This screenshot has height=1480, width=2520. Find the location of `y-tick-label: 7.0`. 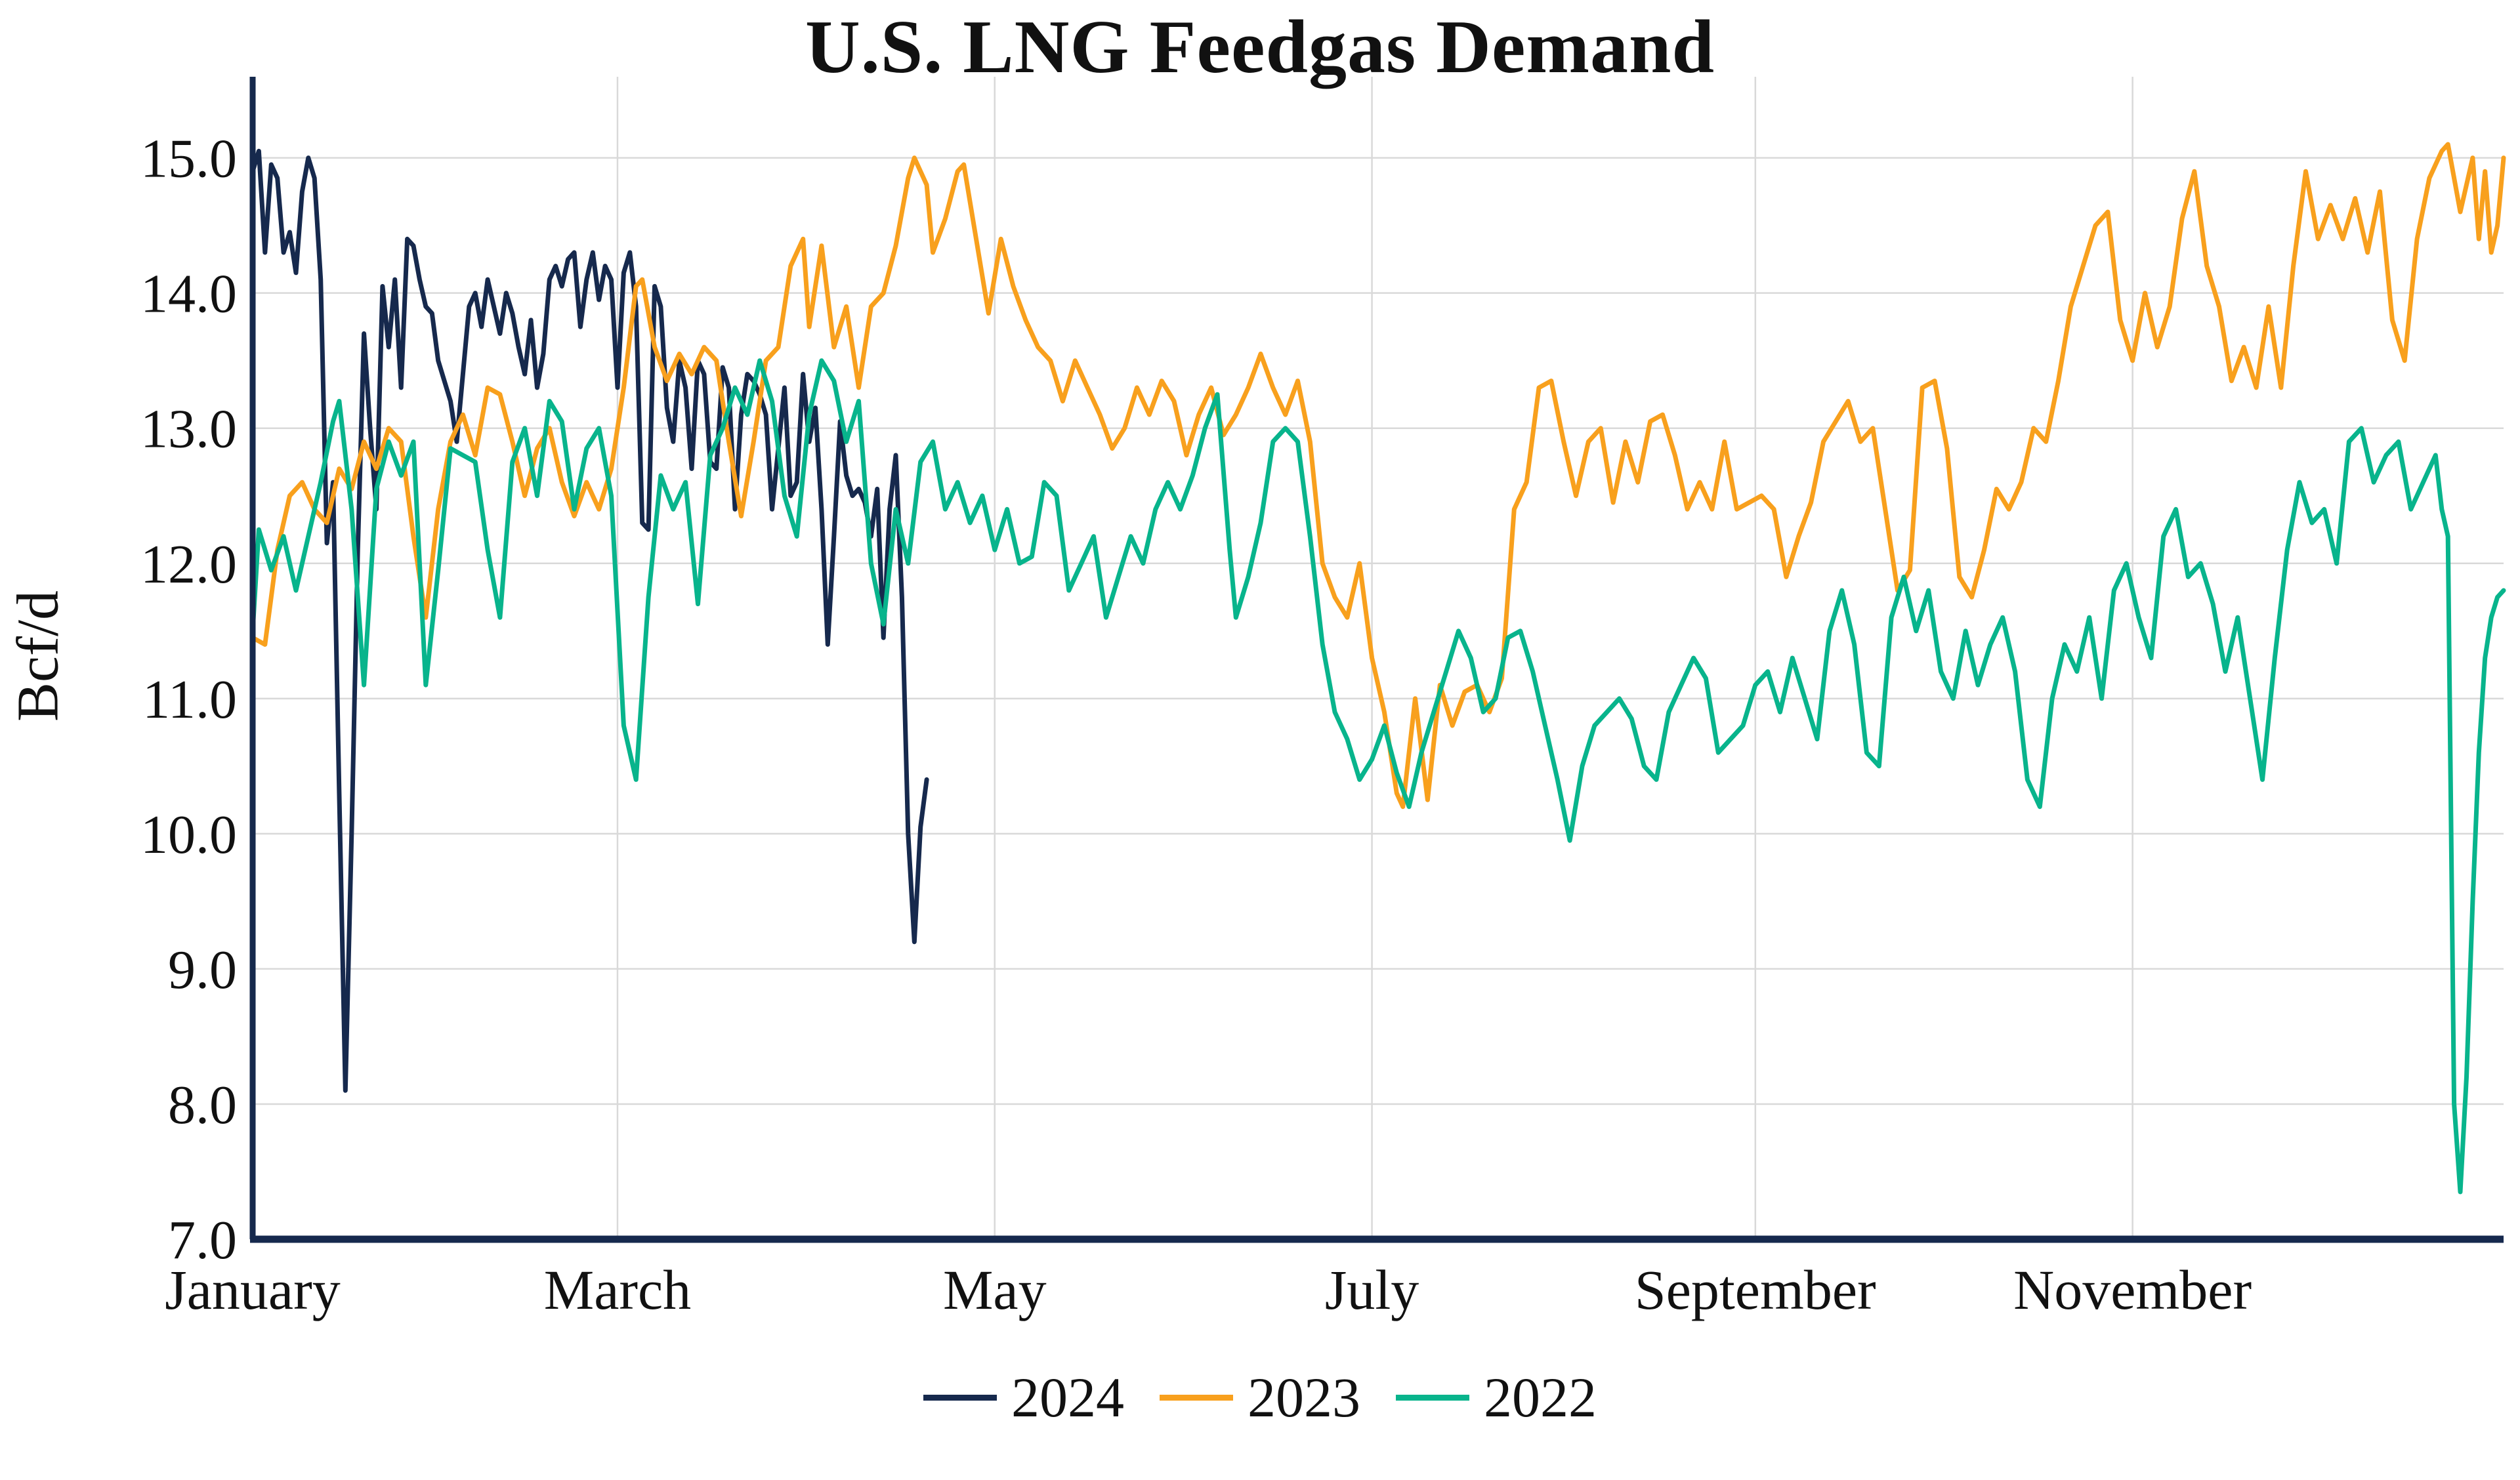

y-tick-label: 7.0 is located at coordinates (202, 1240).